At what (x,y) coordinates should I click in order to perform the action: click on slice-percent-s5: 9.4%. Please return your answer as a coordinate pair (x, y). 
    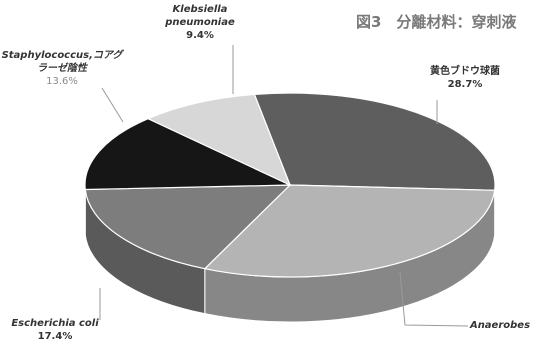
    Looking at the image, I should click on (200, 35).